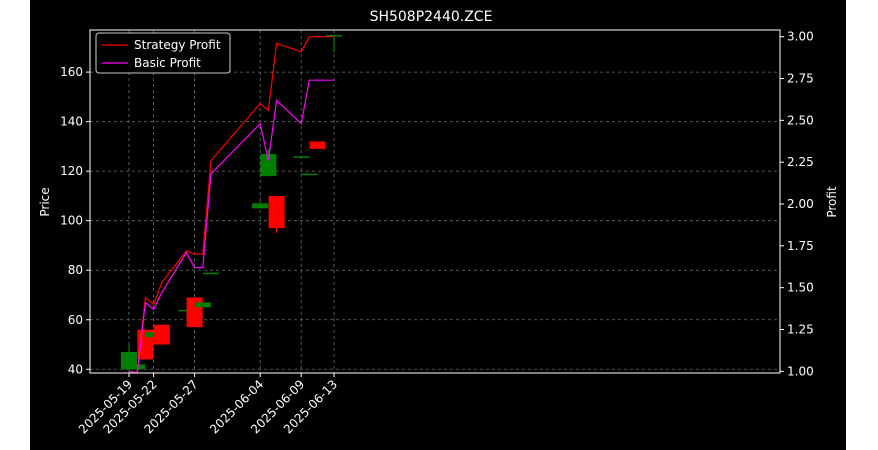 The image size is (878, 450). Describe the element at coordinates (800, 288) in the screenshot. I see `right-y-tick-label: 1.50` at that location.